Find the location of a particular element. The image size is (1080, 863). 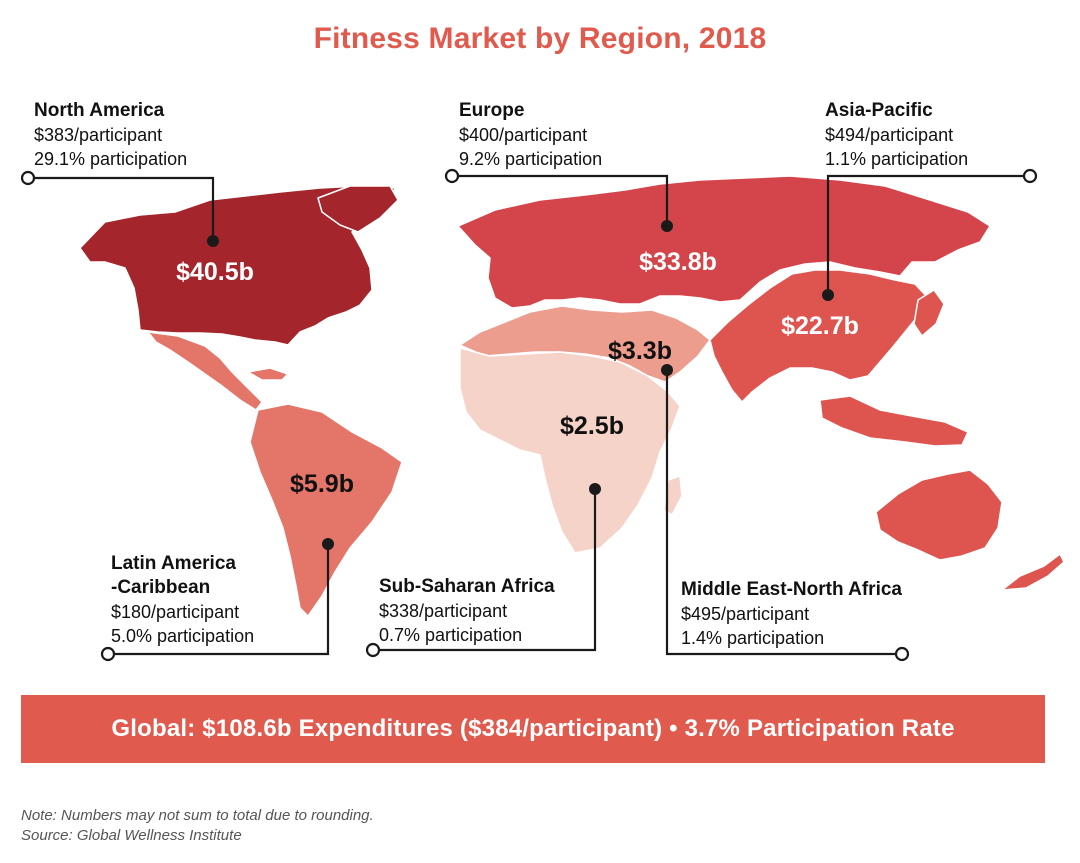

region-name-line-2: -Caribbean is located at coordinates (161, 587).